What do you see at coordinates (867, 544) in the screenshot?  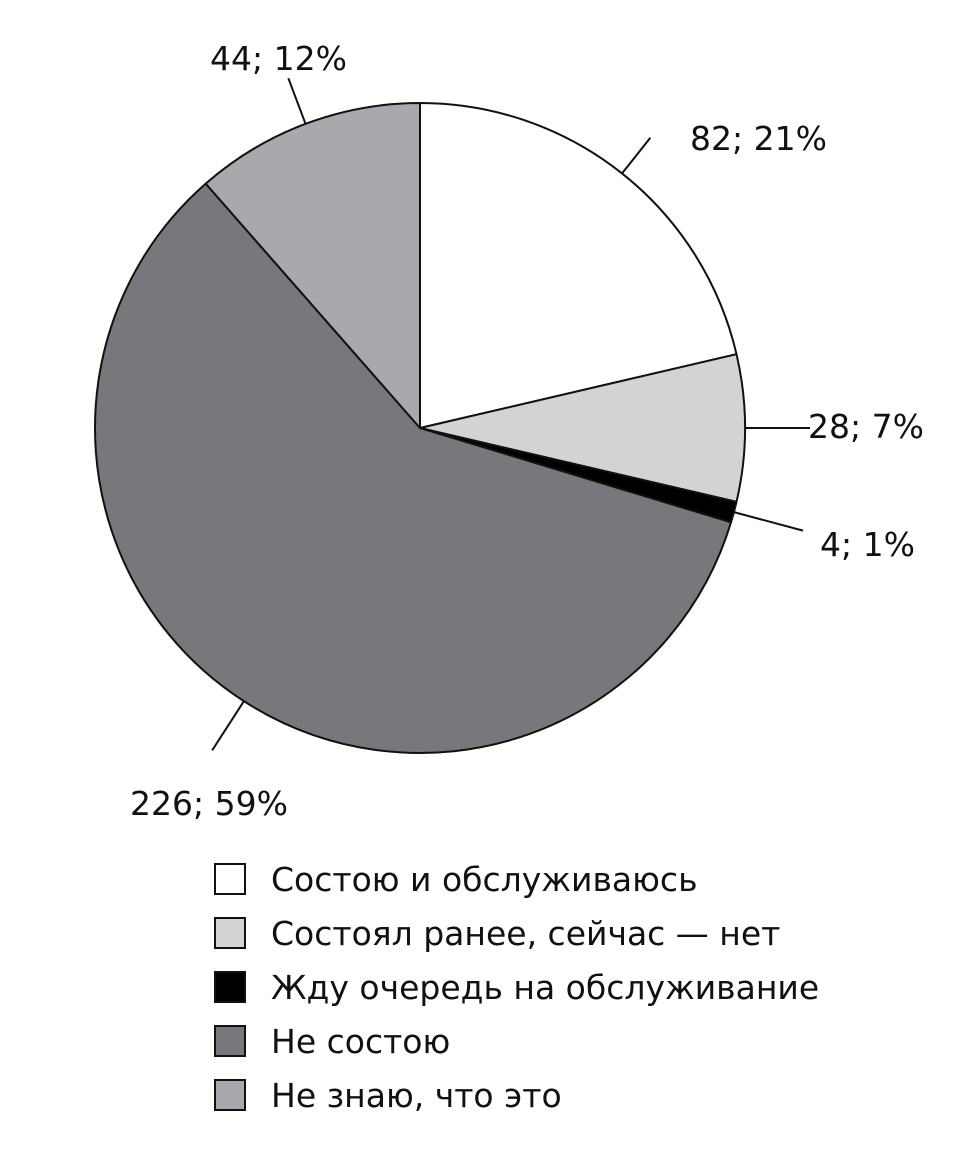 I see `data-label-3: 4; 1%` at bounding box center [867, 544].